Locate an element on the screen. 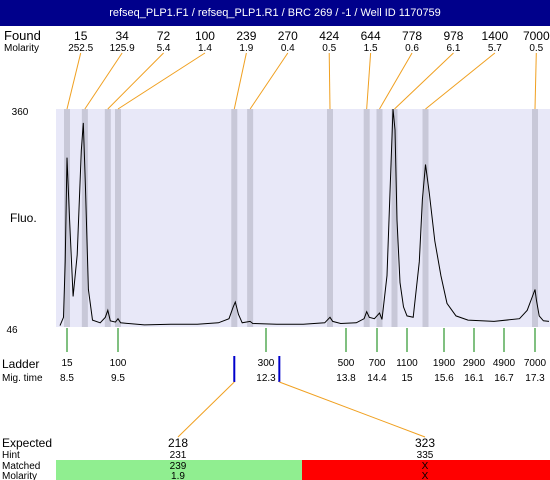  ladder-label: Ladder is located at coordinates (20, 364).